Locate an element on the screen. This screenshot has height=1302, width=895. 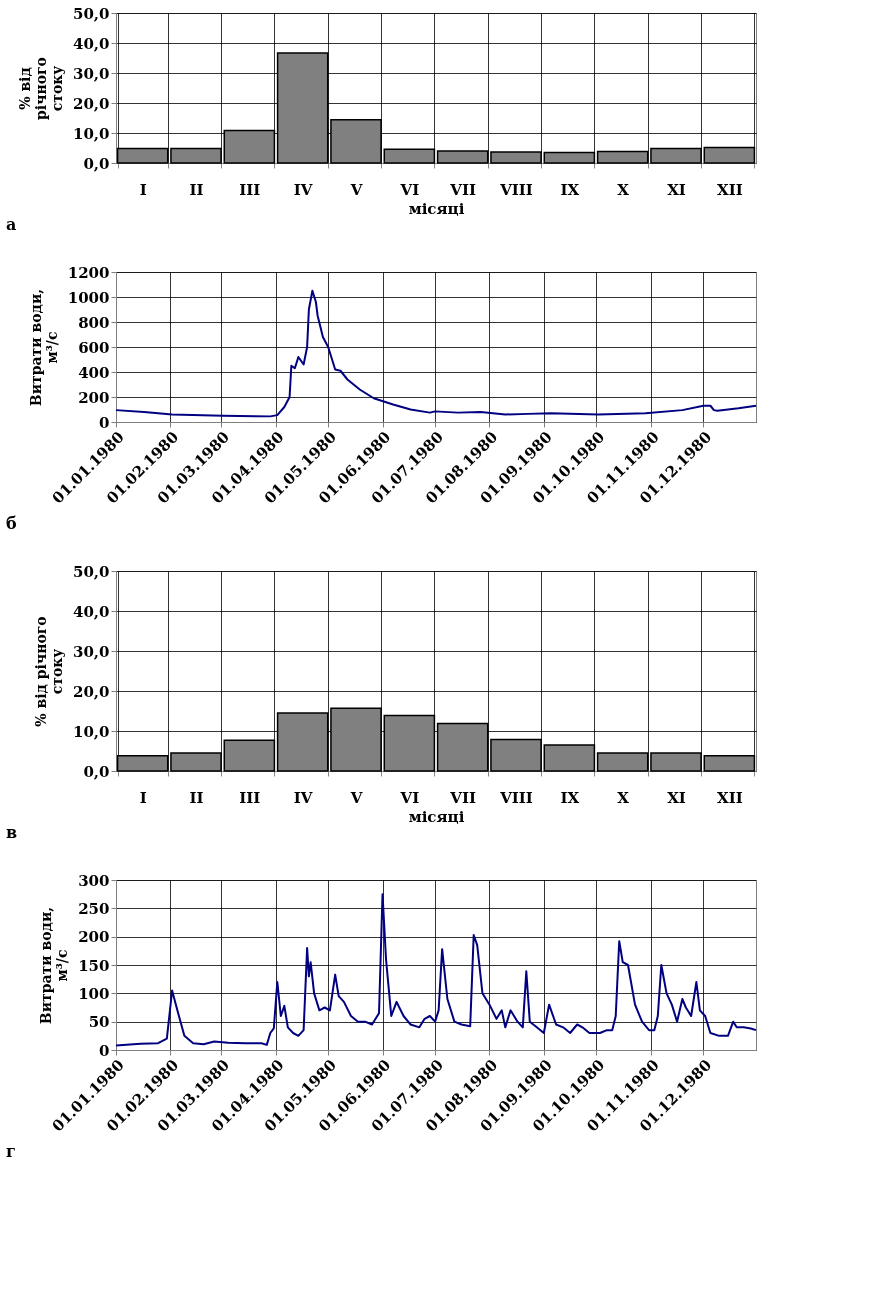
y-tick-label: 800 is located at coordinates (94, 322).